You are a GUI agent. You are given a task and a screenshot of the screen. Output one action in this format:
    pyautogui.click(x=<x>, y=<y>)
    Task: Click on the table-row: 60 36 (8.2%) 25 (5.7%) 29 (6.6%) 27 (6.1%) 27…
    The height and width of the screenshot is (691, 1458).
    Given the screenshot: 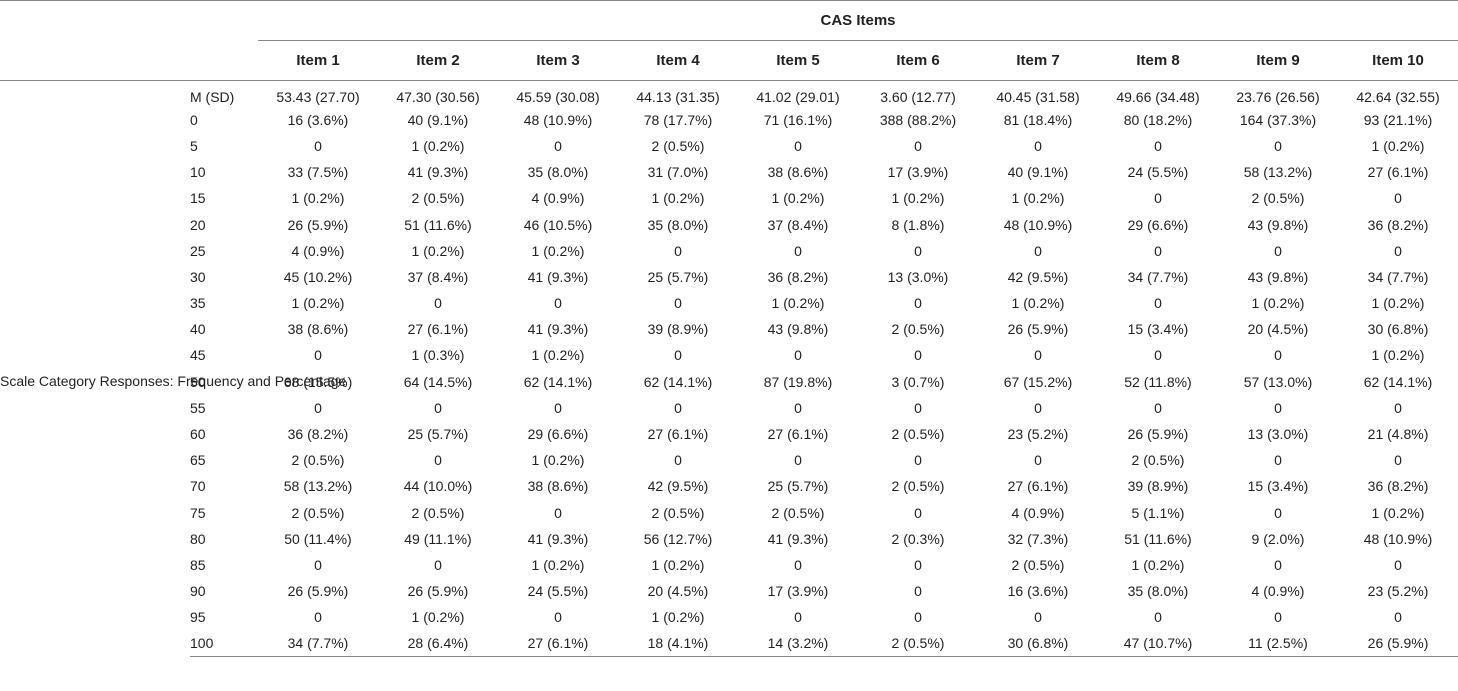 What is the action you would take?
    pyautogui.click(x=729, y=434)
    